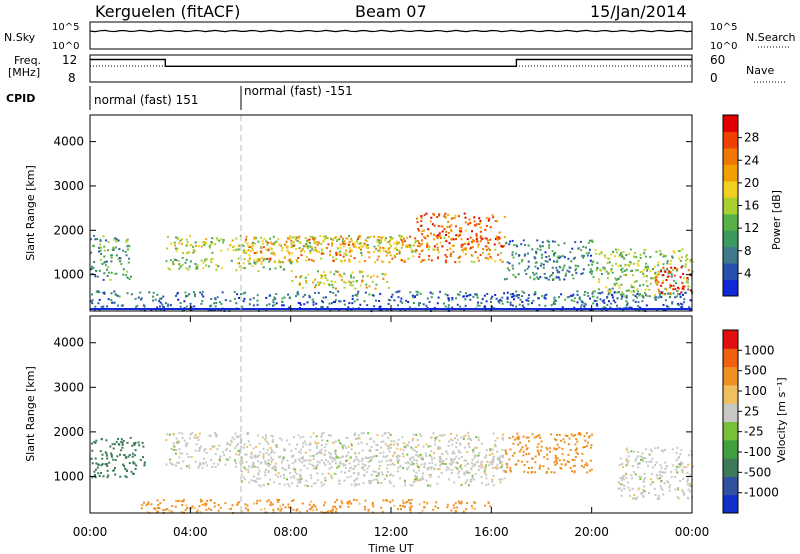 The image size is (800, 554). Describe the element at coordinates (781, 419) in the screenshot. I see `velocity-colorbar-label: Velocity [m s⁻¹]` at that location.